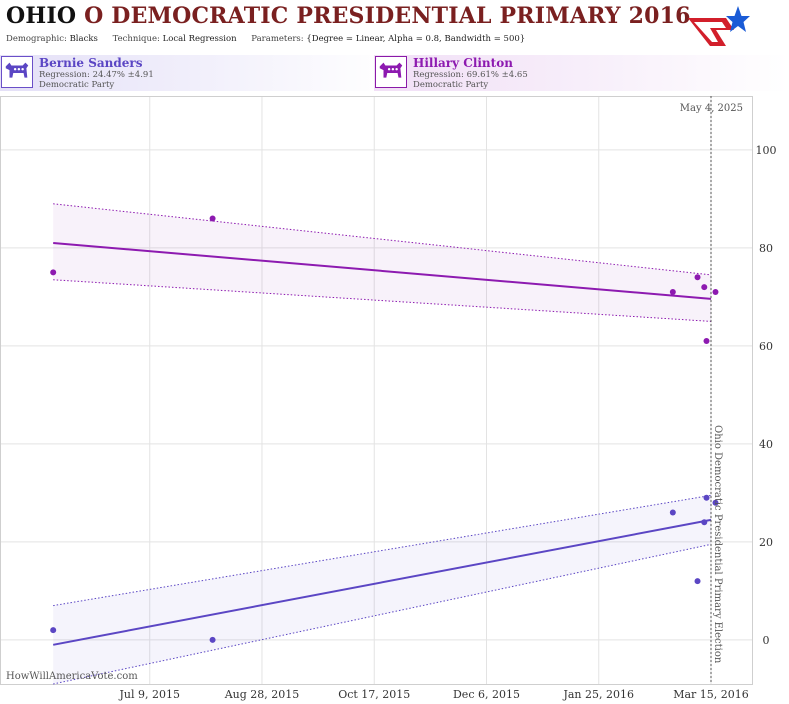 This screenshot has width=789, height=704. What do you see at coordinates (463, 63) in the screenshot?
I see `candidate-name: Hillary Clinton` at bounding box center [463, 63].